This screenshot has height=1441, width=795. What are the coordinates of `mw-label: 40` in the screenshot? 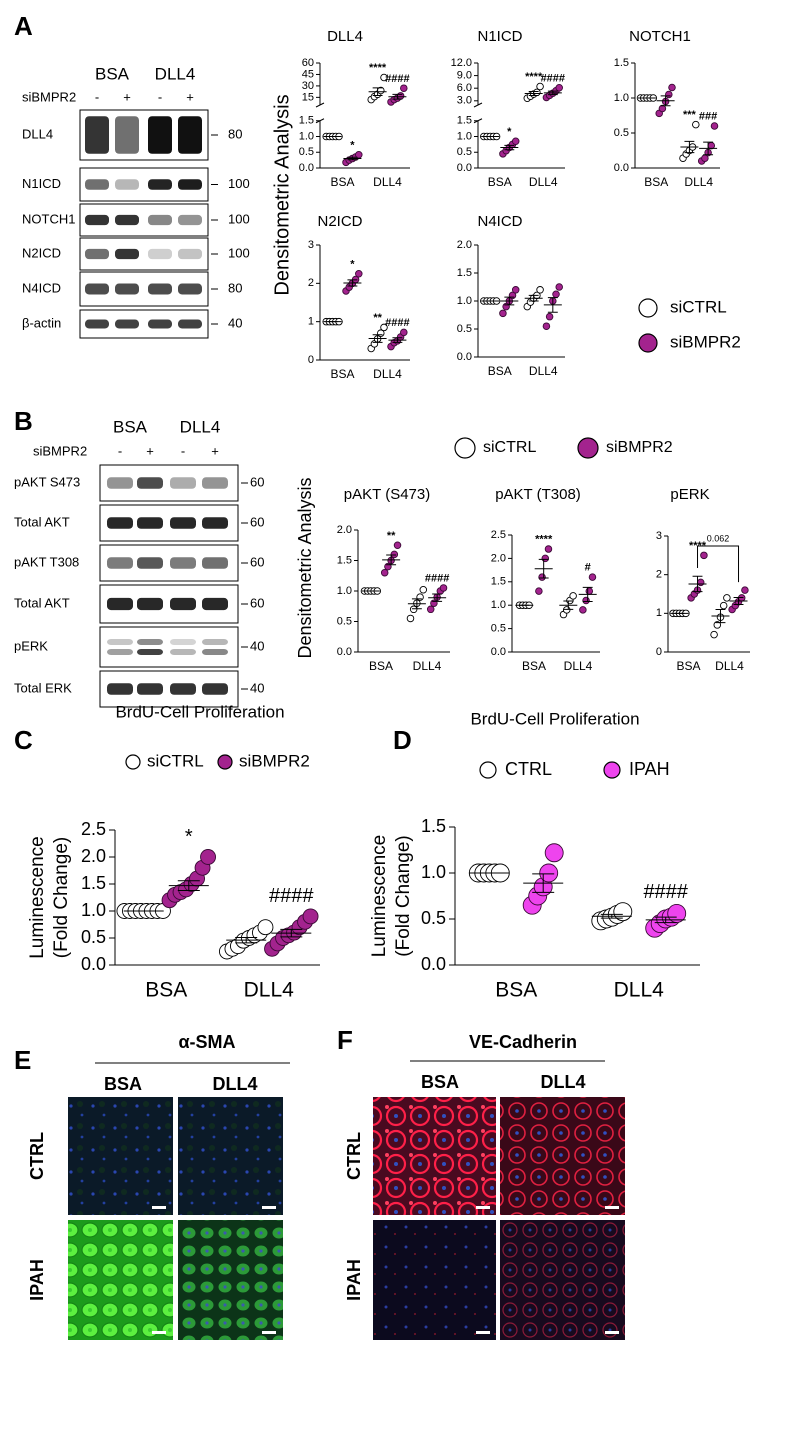 It's located at (235, 322).